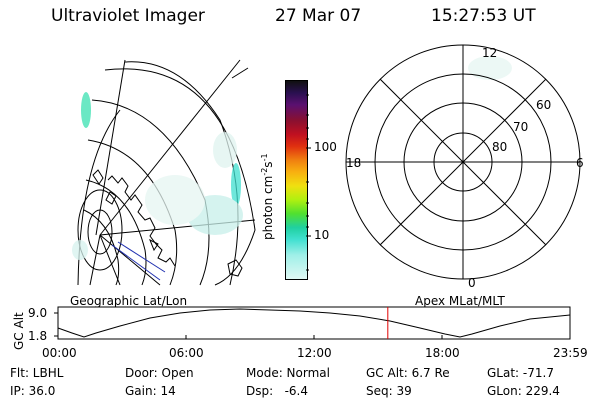 This screenshot has height=400, width=600. What do you see at coordinates (523, 391) in the screenshot?
I see `glon-info: GLon: 229.4` at bounding box center [523, 391].